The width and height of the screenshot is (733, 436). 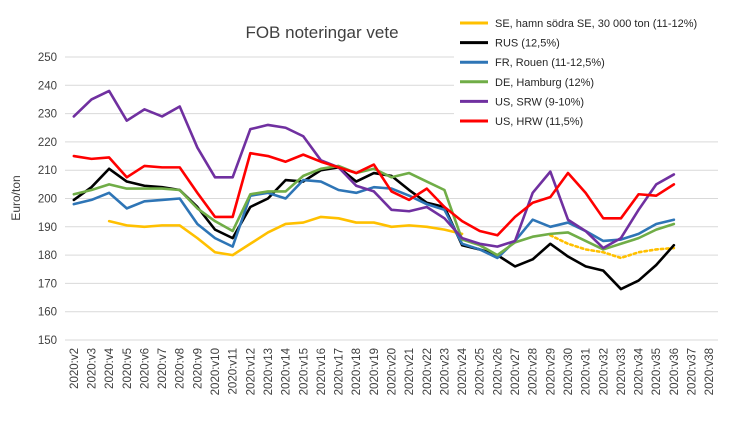 I want to click on x-tick-label: 2020:v31, so click(x=587, y=371).